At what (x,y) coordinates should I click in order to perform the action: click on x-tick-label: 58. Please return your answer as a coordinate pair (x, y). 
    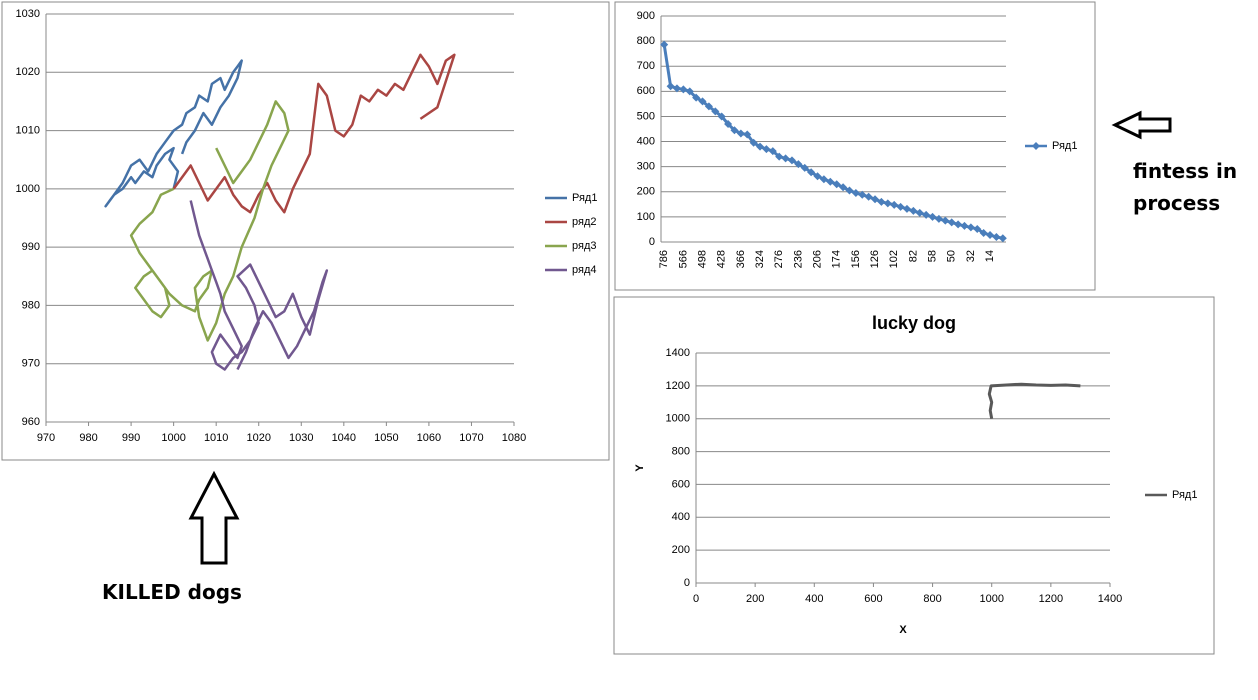
    Looking at the image, I should click on (932, 256).